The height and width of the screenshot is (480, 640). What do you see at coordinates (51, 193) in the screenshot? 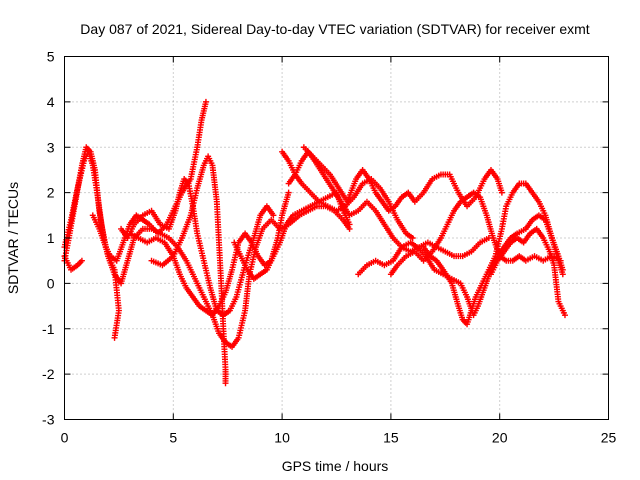
I see `y-tick-label: 2` at bounding box center [51, 193].